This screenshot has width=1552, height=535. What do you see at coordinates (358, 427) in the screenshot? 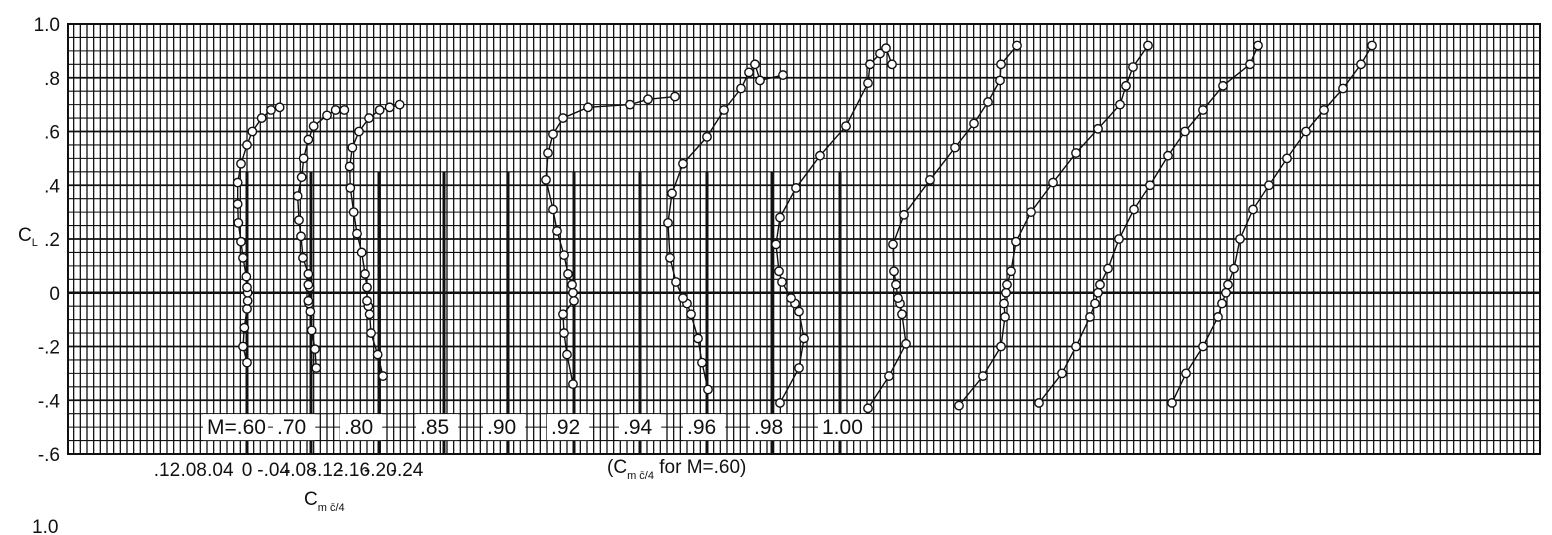
I see `mach-label: .80` at bounding box center [358, 427].